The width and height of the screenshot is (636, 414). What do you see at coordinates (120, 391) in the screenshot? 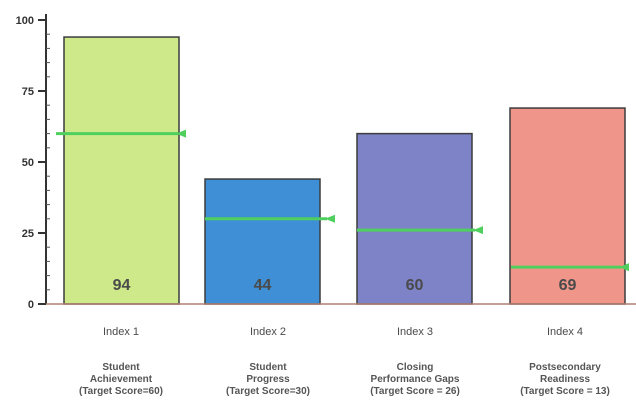
I see `description-line: (Target Score=60)` at bounding box center [120, 391].